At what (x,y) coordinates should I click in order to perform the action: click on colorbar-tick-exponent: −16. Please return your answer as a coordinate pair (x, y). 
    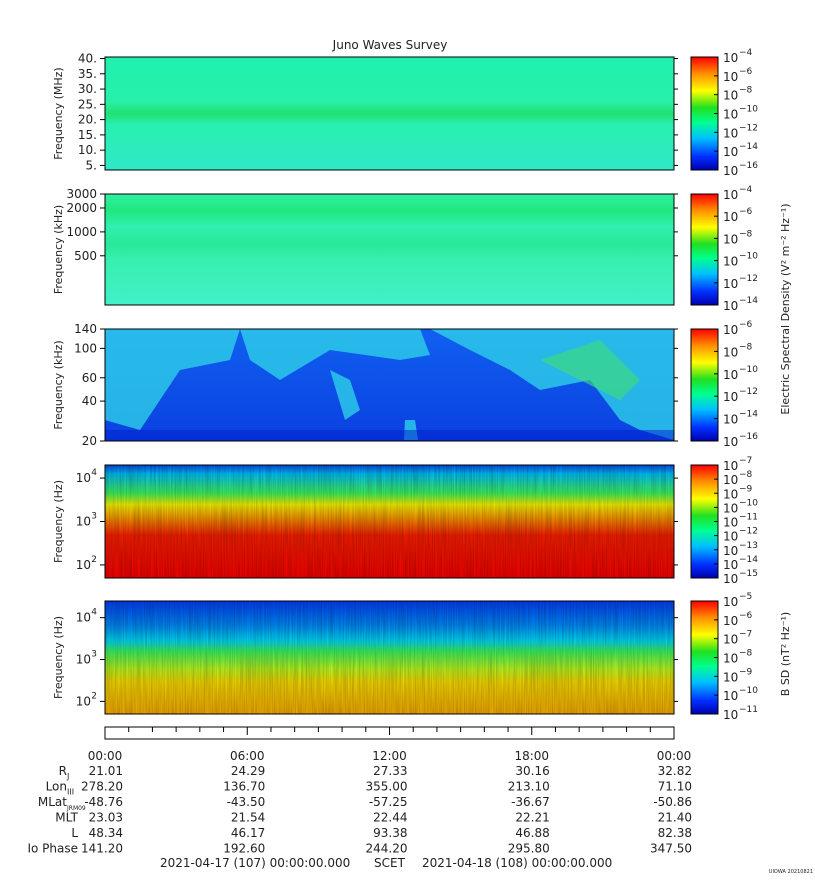
    Looking at the image, I should click on (748, 166).